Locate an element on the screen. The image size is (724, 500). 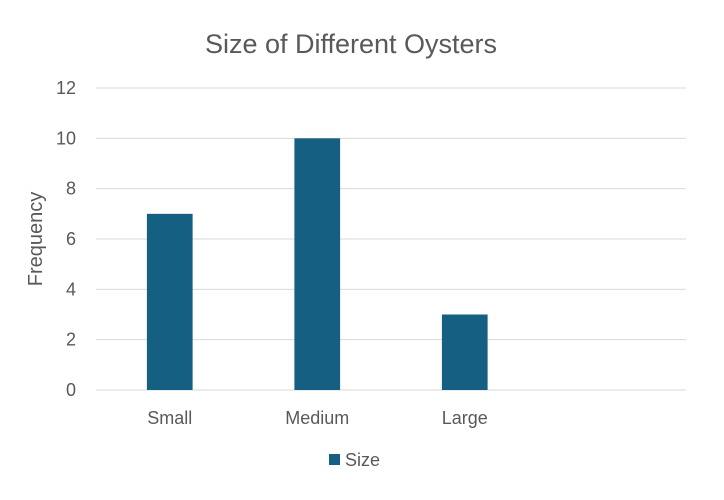
bar-medium is located at coordinates (317, 264).